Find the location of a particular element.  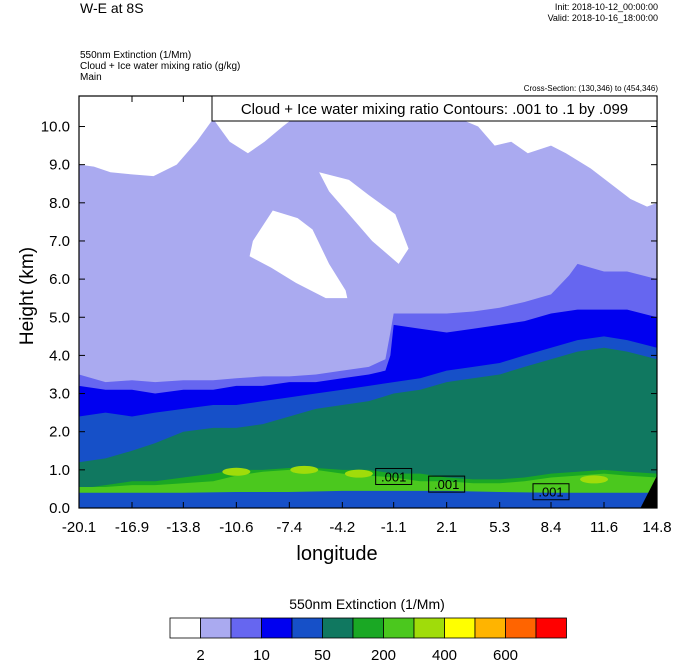

x-tick-label: 5.3 is located at coordinates (499, 527).